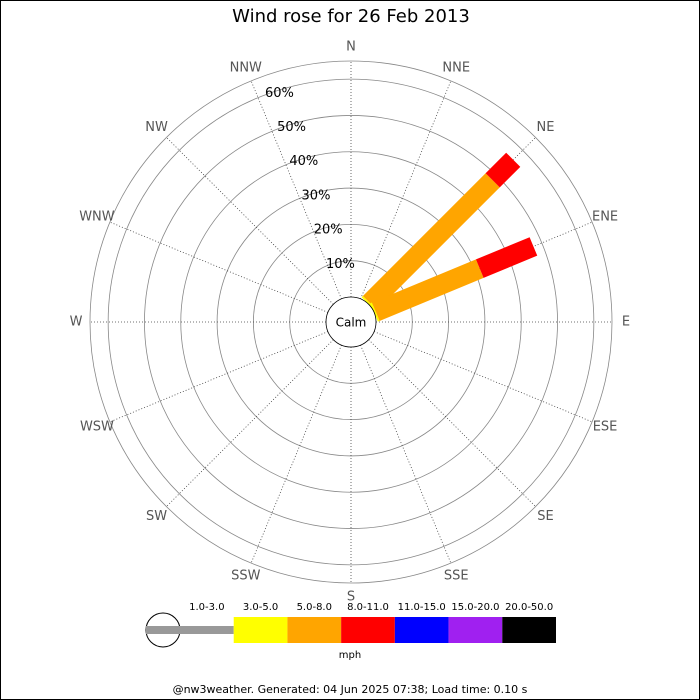 This screenshot has width=700, height=700. What do you see at coordinates (156, 127) in the screenshot?
I see `direction-label: NW` at bounding box center [156, 127].